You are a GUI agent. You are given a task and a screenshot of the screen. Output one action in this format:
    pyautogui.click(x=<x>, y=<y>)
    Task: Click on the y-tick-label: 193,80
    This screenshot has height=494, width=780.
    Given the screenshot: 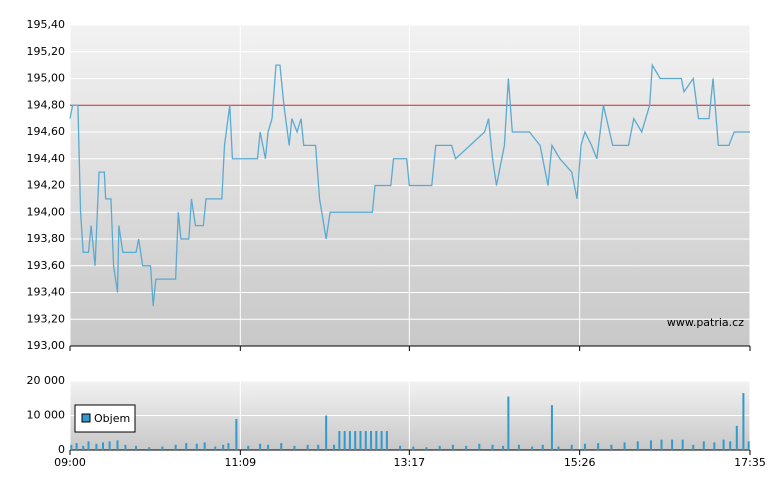 What is the action you would take?
    pyautogui.click(x=46, y=238)
    